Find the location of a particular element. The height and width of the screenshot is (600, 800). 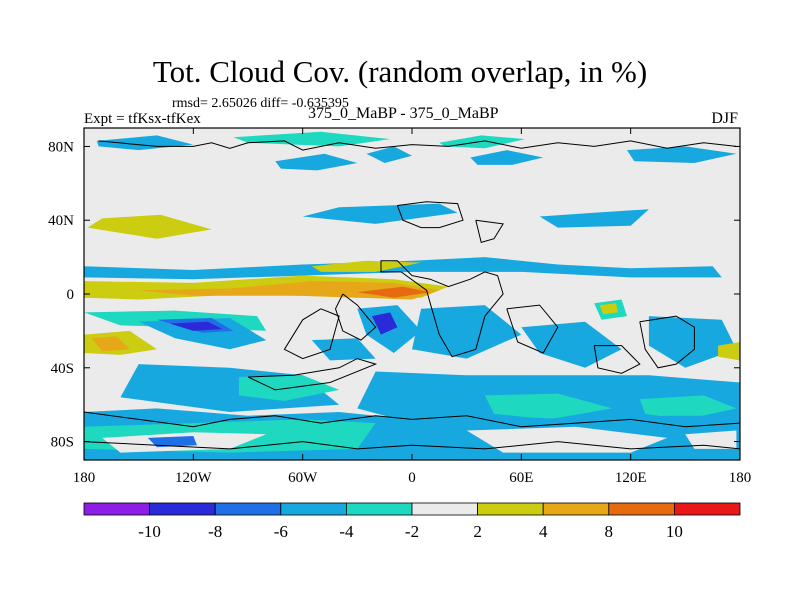

x-tick-label: 120E is located at coordinates (631, 478).